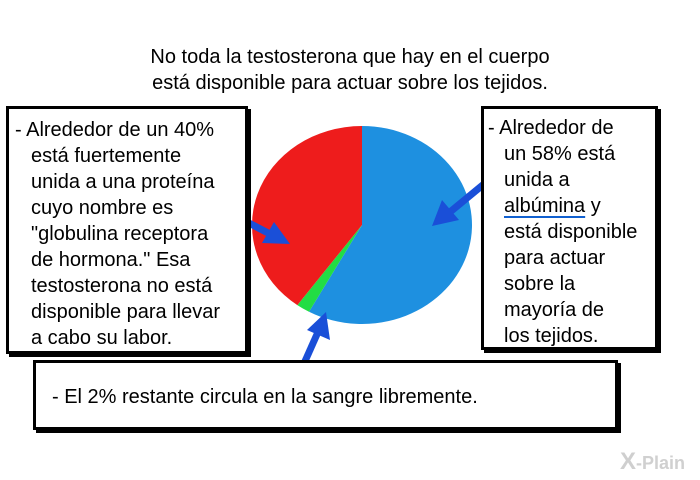  What do you see at coordinates (102, 338) in the screenshot?
I see `left-line-9: a cabo su labor.` at bounding box center [102, 338].